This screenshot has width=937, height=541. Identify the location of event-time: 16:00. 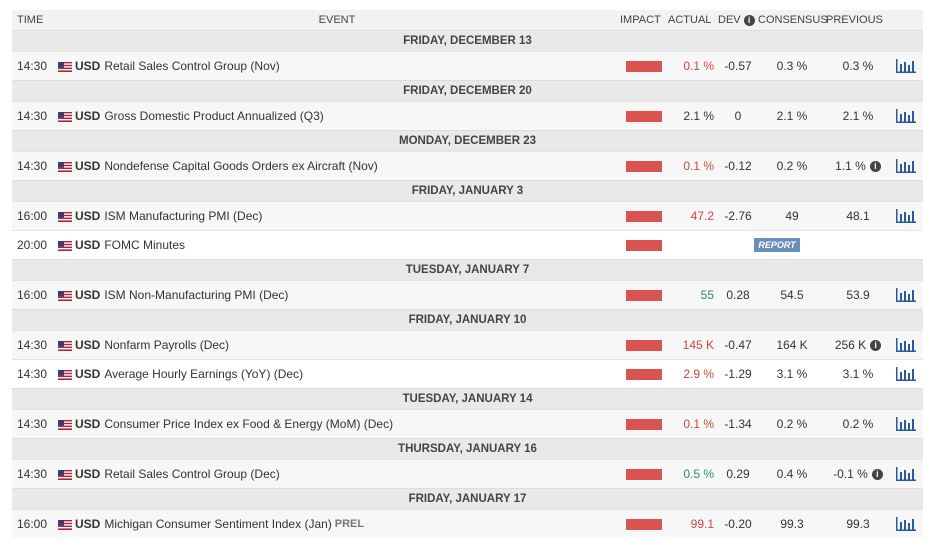
(32, 295).